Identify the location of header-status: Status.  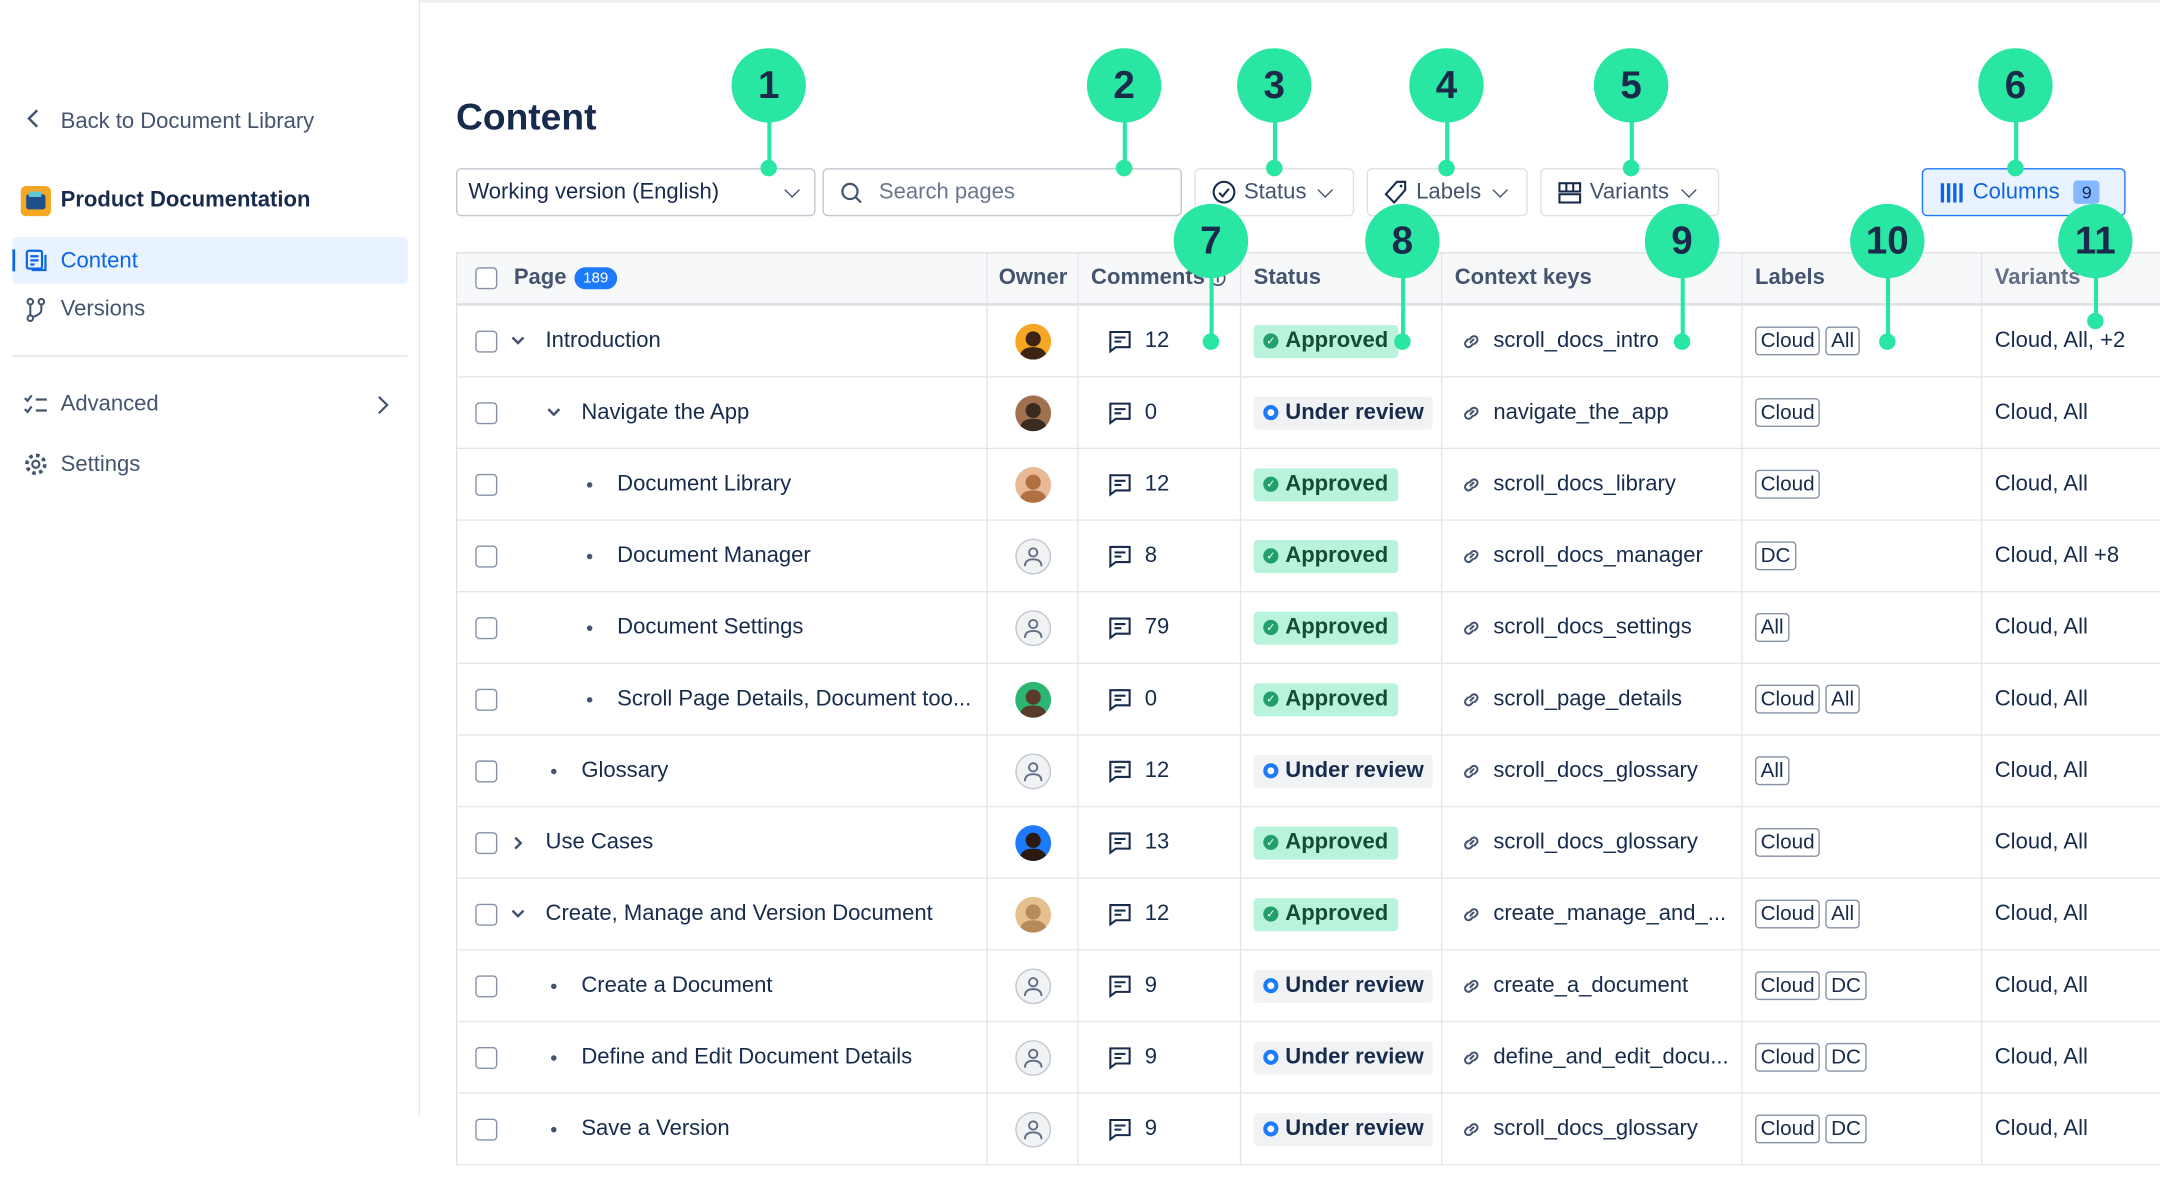
(1340, 278).